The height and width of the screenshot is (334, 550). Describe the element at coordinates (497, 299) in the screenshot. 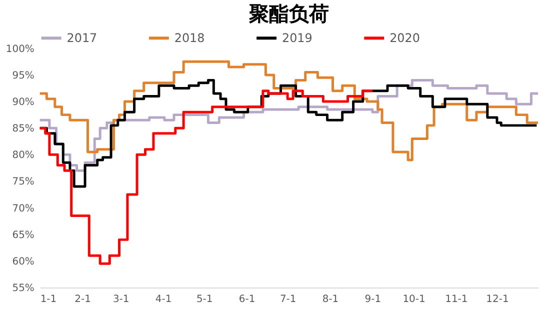

I see `x-tick-label: 12-1` at that location.